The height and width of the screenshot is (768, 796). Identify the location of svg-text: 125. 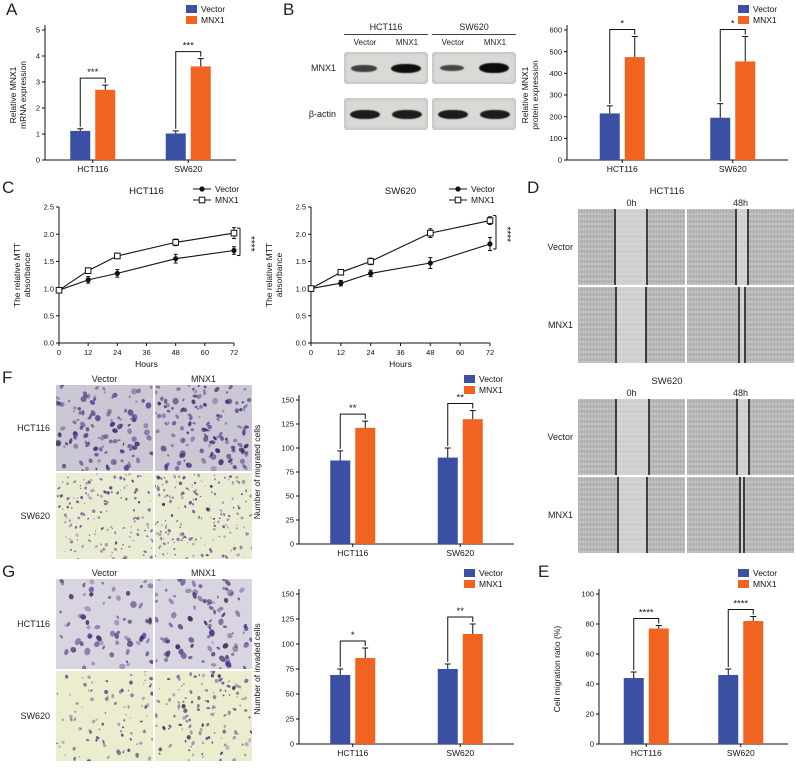
(287, 424).